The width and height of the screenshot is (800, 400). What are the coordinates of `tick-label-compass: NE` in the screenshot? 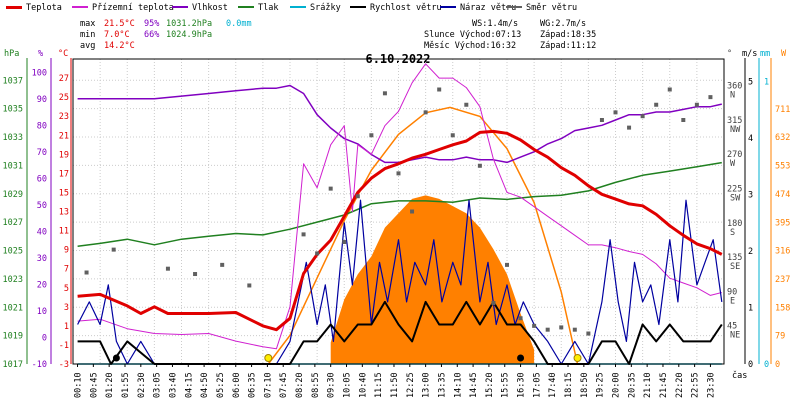 It's located at (735, 336).